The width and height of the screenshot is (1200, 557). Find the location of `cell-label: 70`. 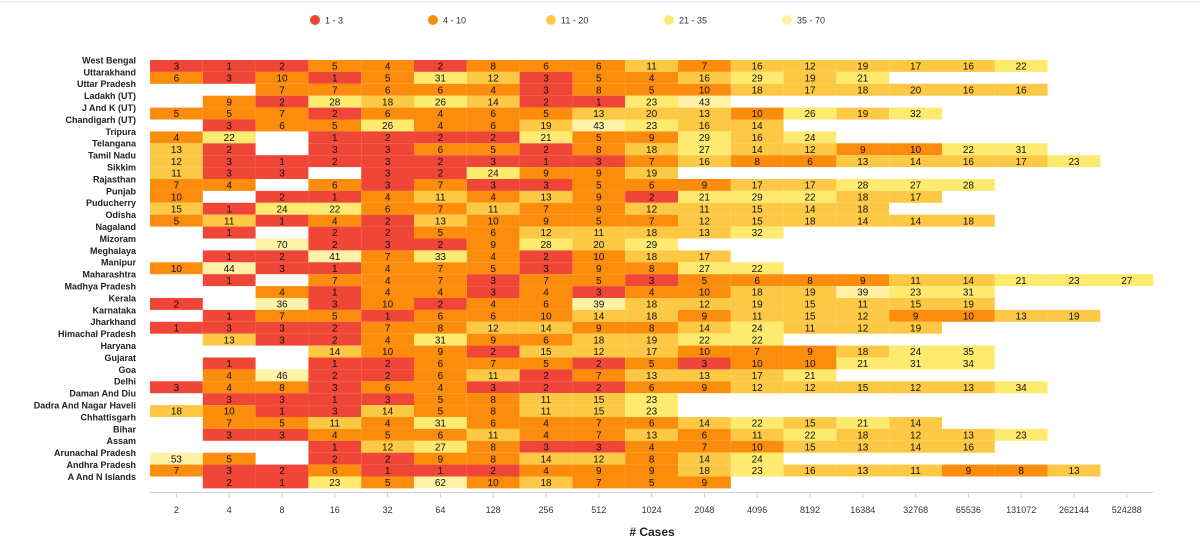

cell-label: 70 is located at coordinates (282, 245).